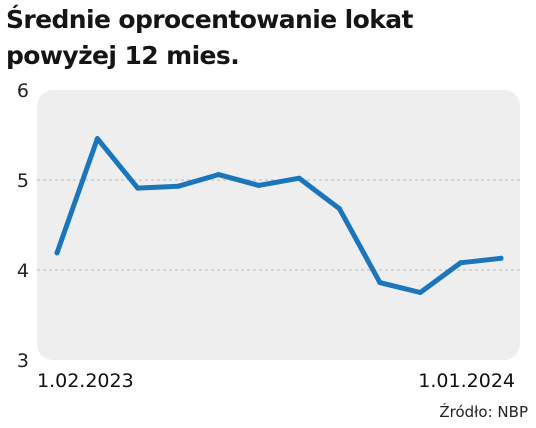 This screenshot has width=536, height=428. Describe the element at coordinates (276, 381) in the screenshot. I see `x-axis-ticks: 1.02.2023 1.01.2024` at that location.